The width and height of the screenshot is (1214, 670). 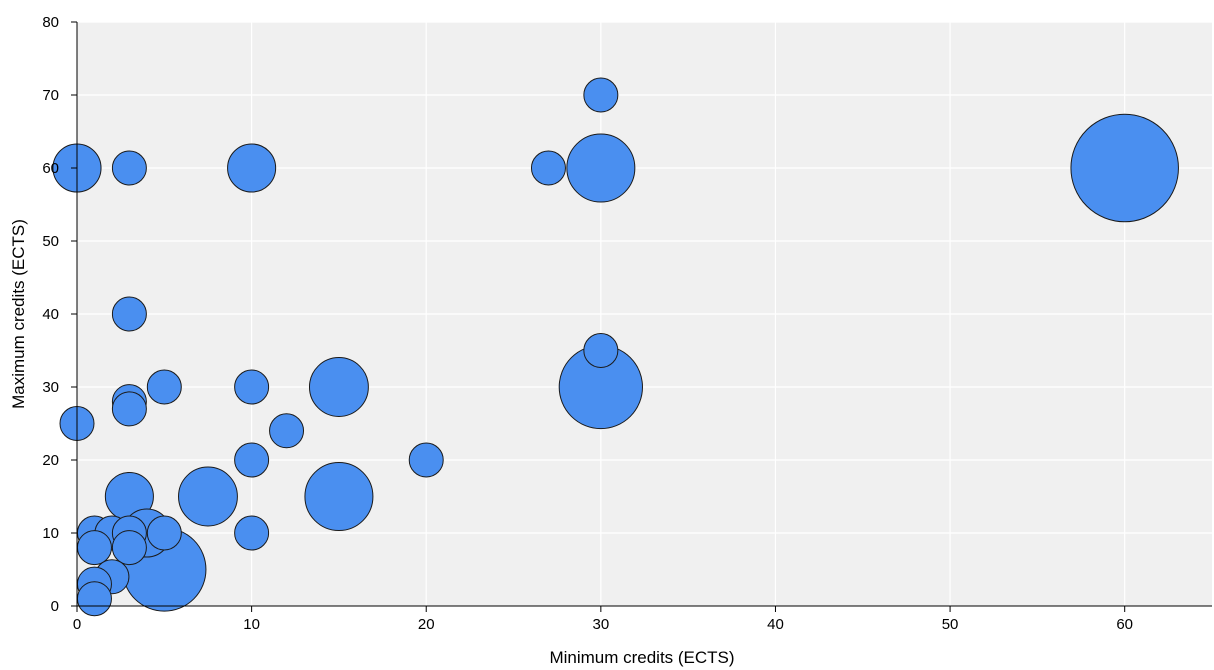 What do you see at coordinates (50, 460) in the screenshot?
I see `y-tick-label: 20` at bounding box center [50, 460].